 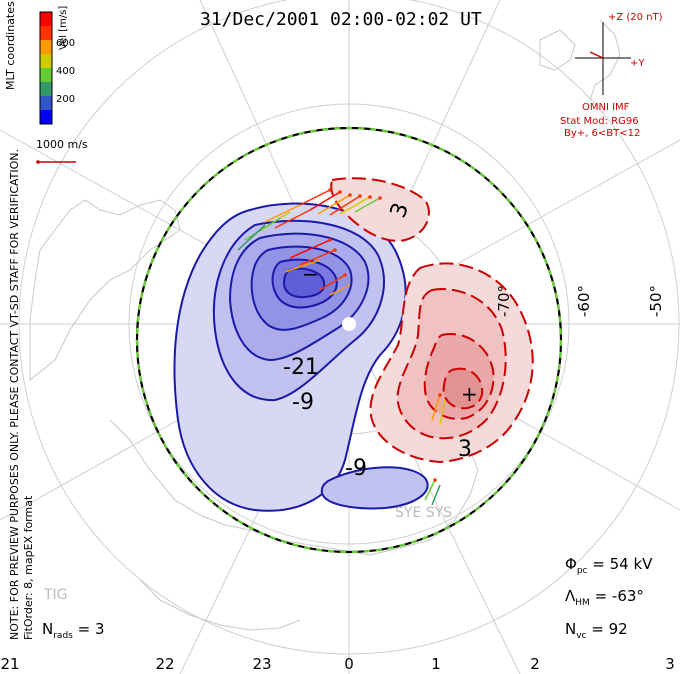 I want to click on mlt-tick-1: 1, so click(x=436, y=664).